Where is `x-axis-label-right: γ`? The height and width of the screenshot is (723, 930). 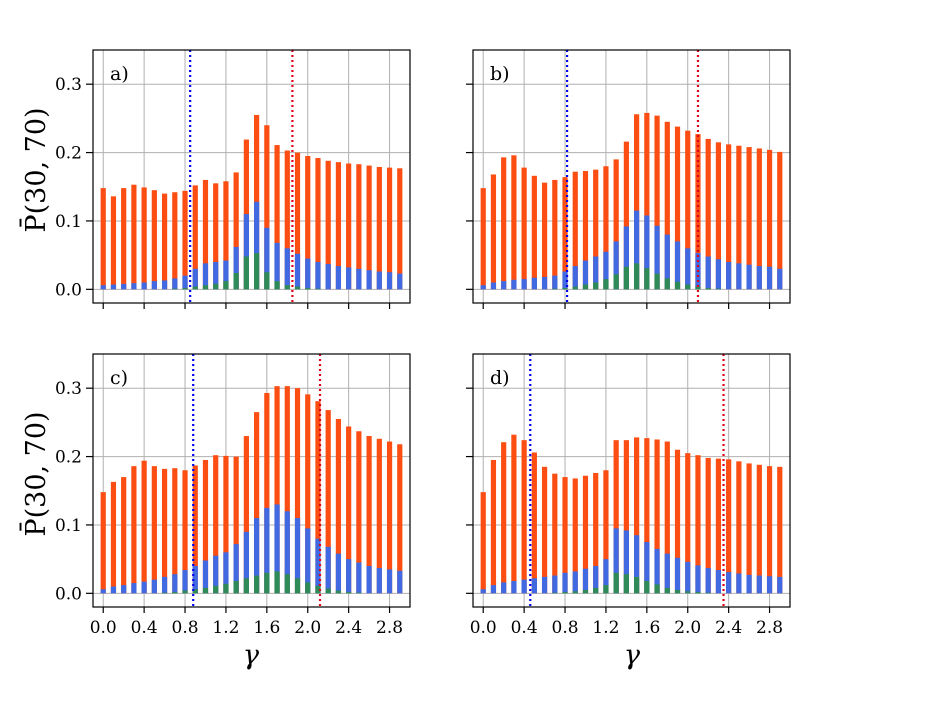
x-axis-label-right: γ is located at coordinates (632, 655).